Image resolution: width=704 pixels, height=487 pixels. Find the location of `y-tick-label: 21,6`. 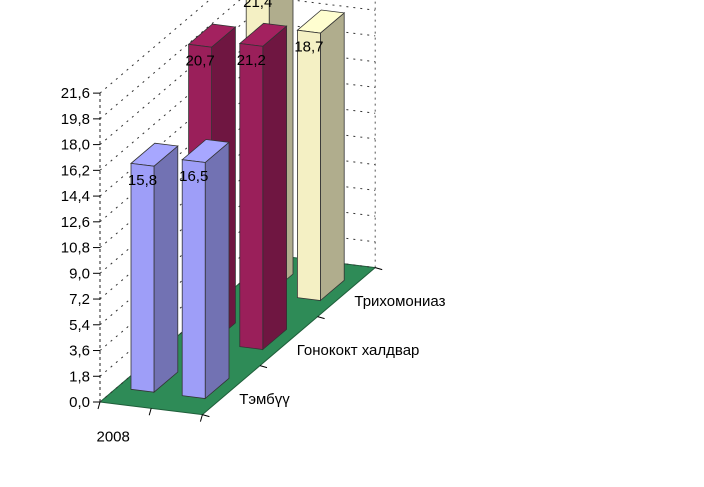

y-tick-label: 21,6 is located at coordinates (75, 93).